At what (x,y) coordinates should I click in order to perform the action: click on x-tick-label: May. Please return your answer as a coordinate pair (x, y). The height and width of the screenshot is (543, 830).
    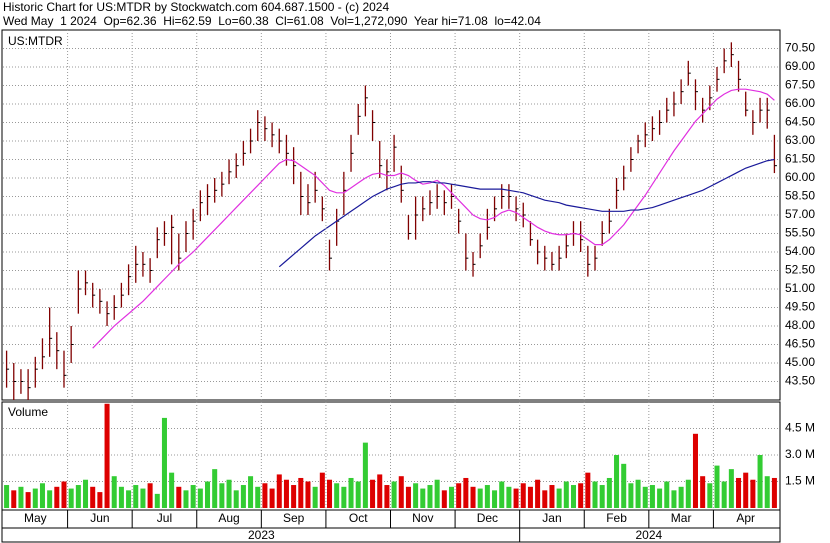
    Looking at the image, I should click on (35, 518).